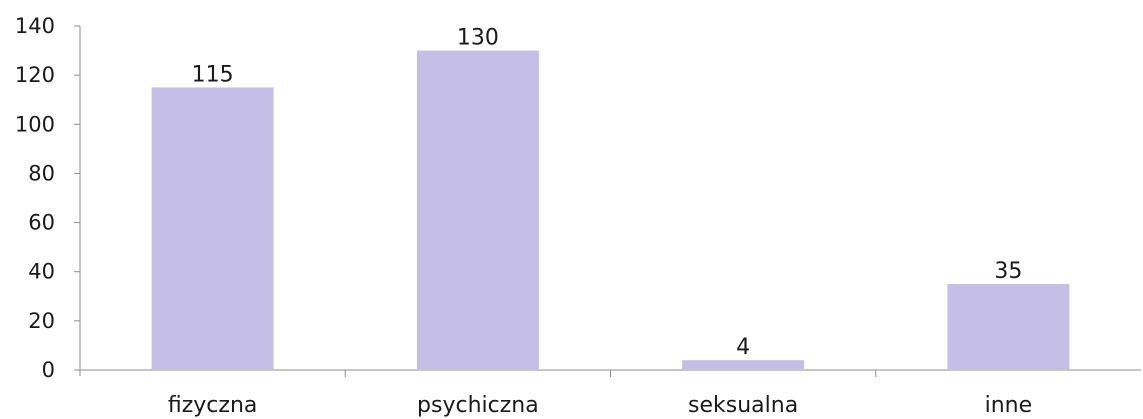 This screenshot has height=419, width=1143. I want to click on y-tick-label: 20, so click(41, 321).